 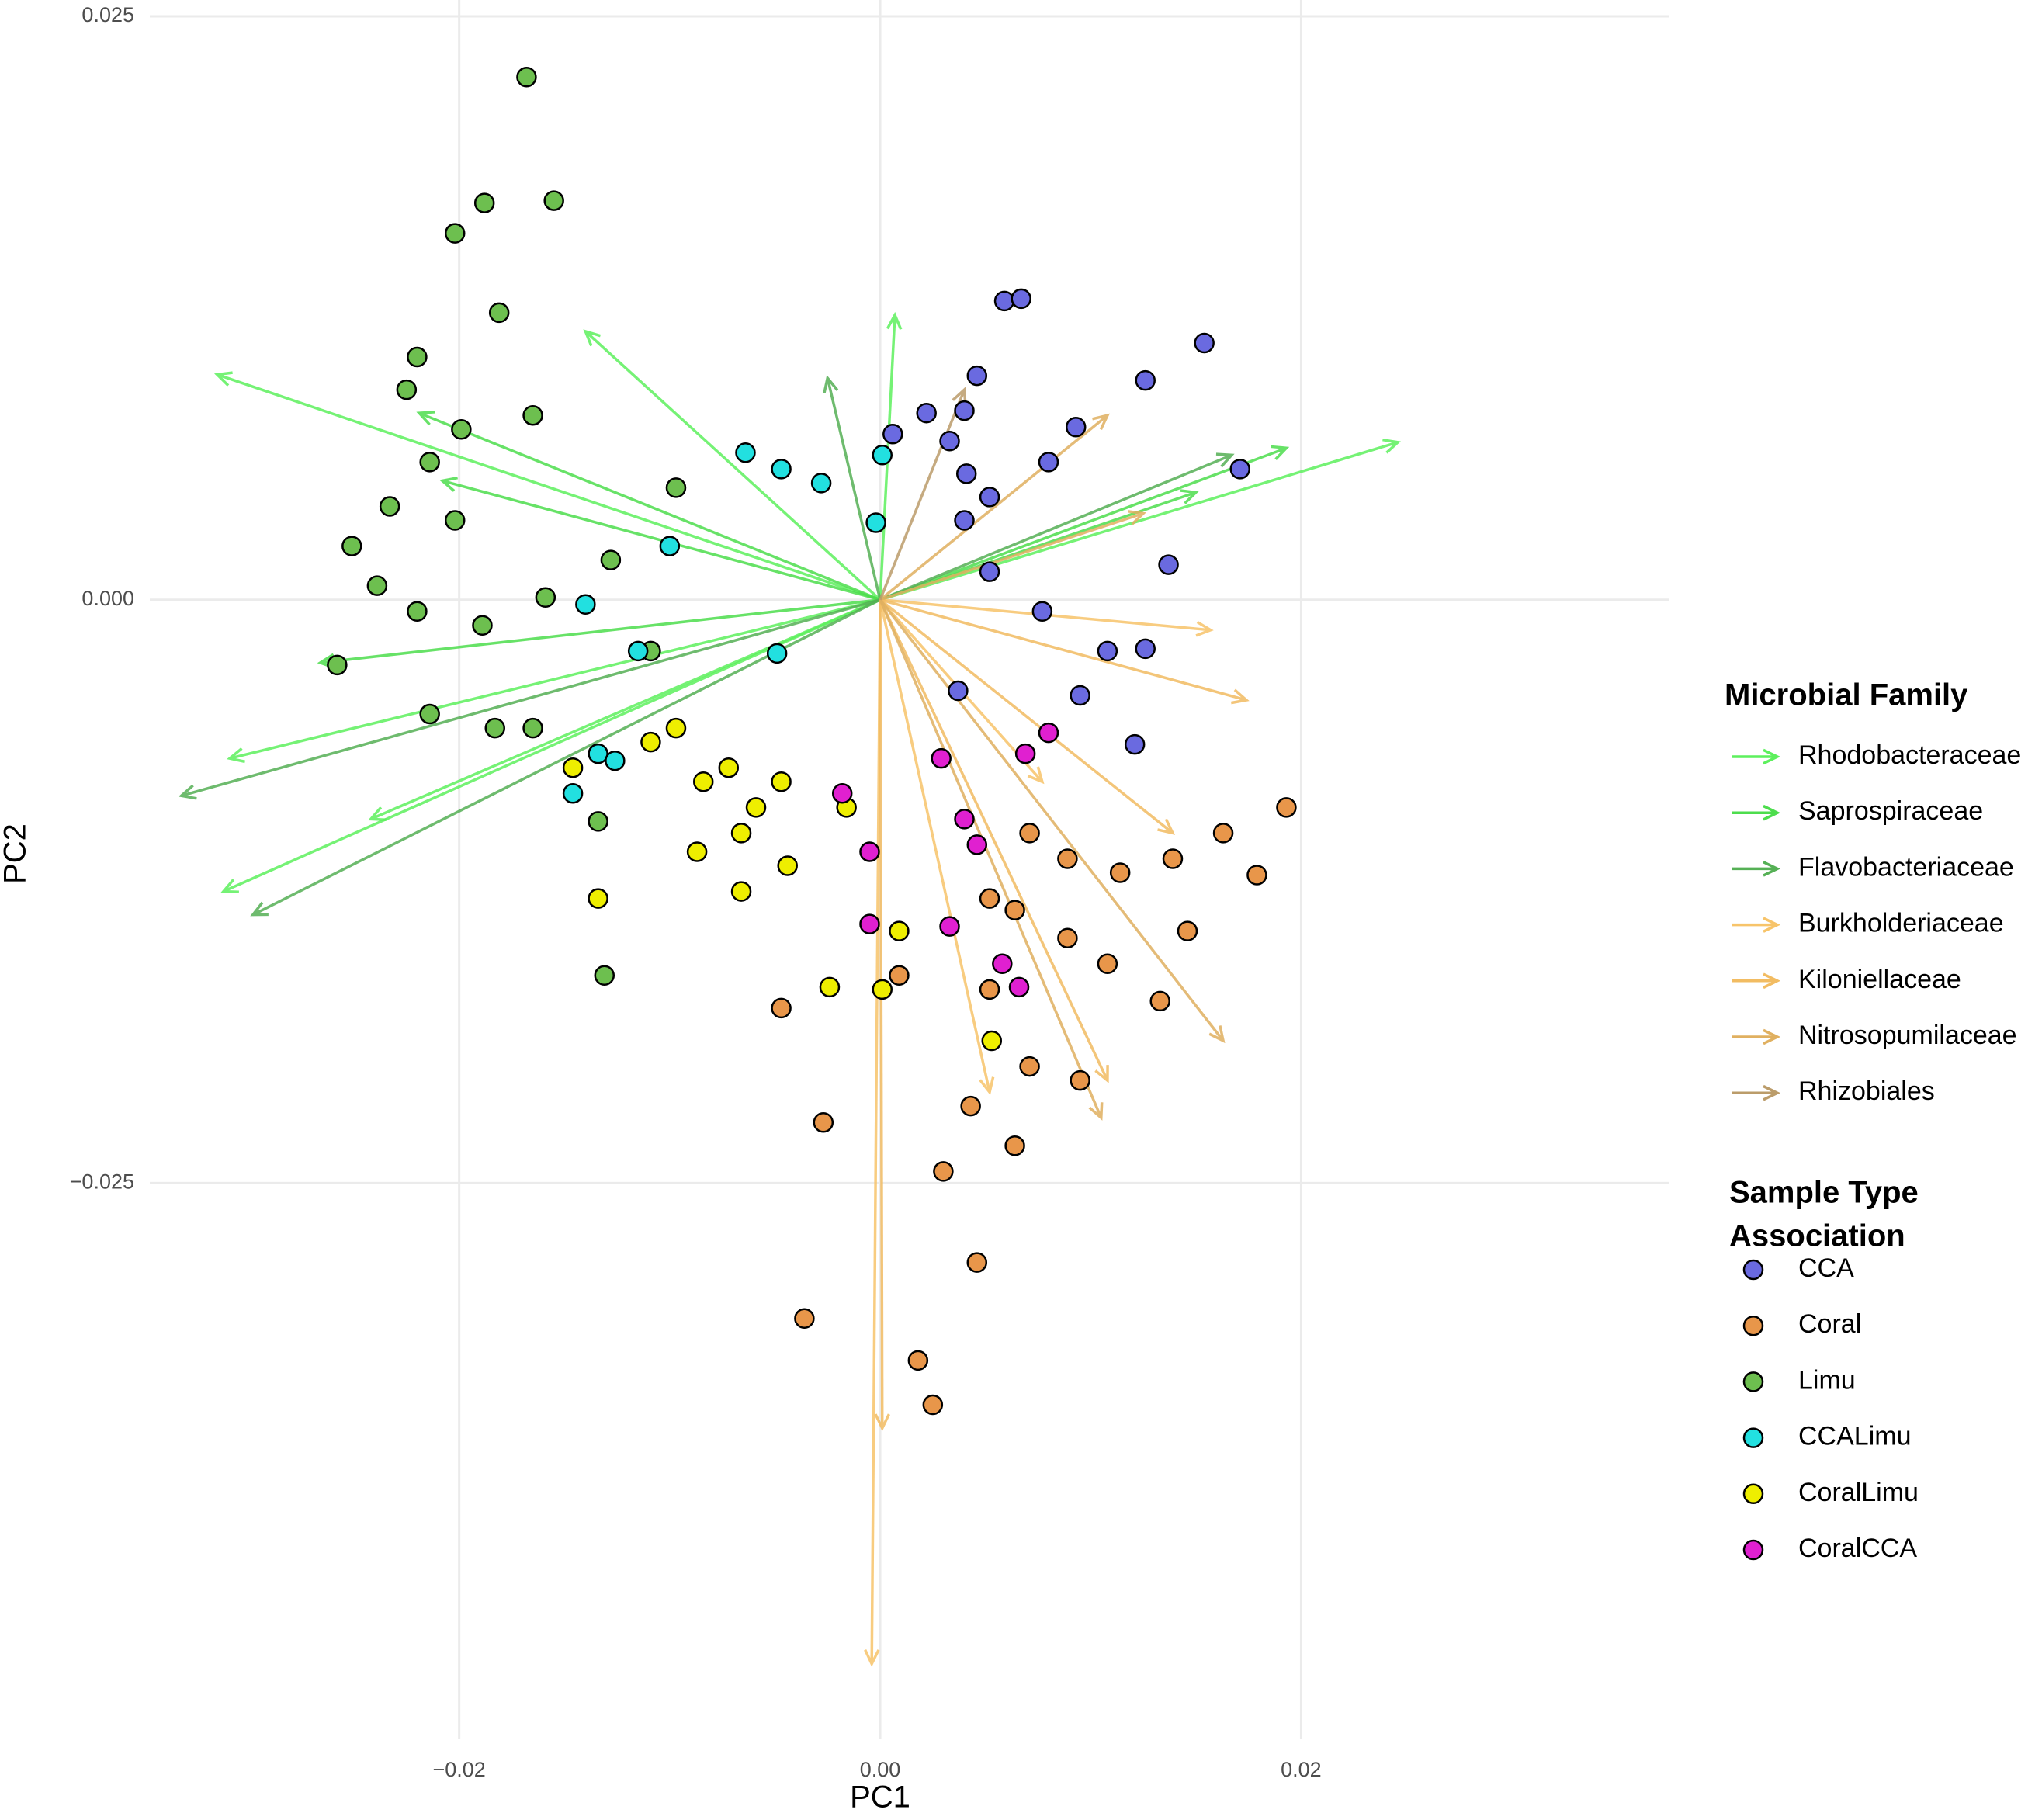 I want to click on legend-label: CoralLimu, so click(x=1858, y=1492).